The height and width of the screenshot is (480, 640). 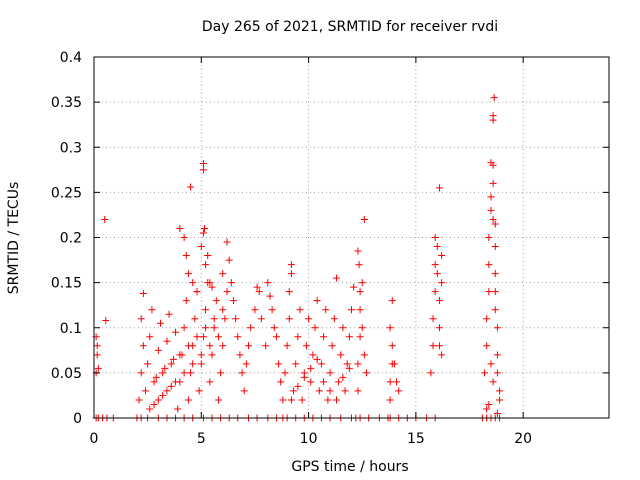 I want to click on y-tick-label: 0, so click(x=77, y=419).